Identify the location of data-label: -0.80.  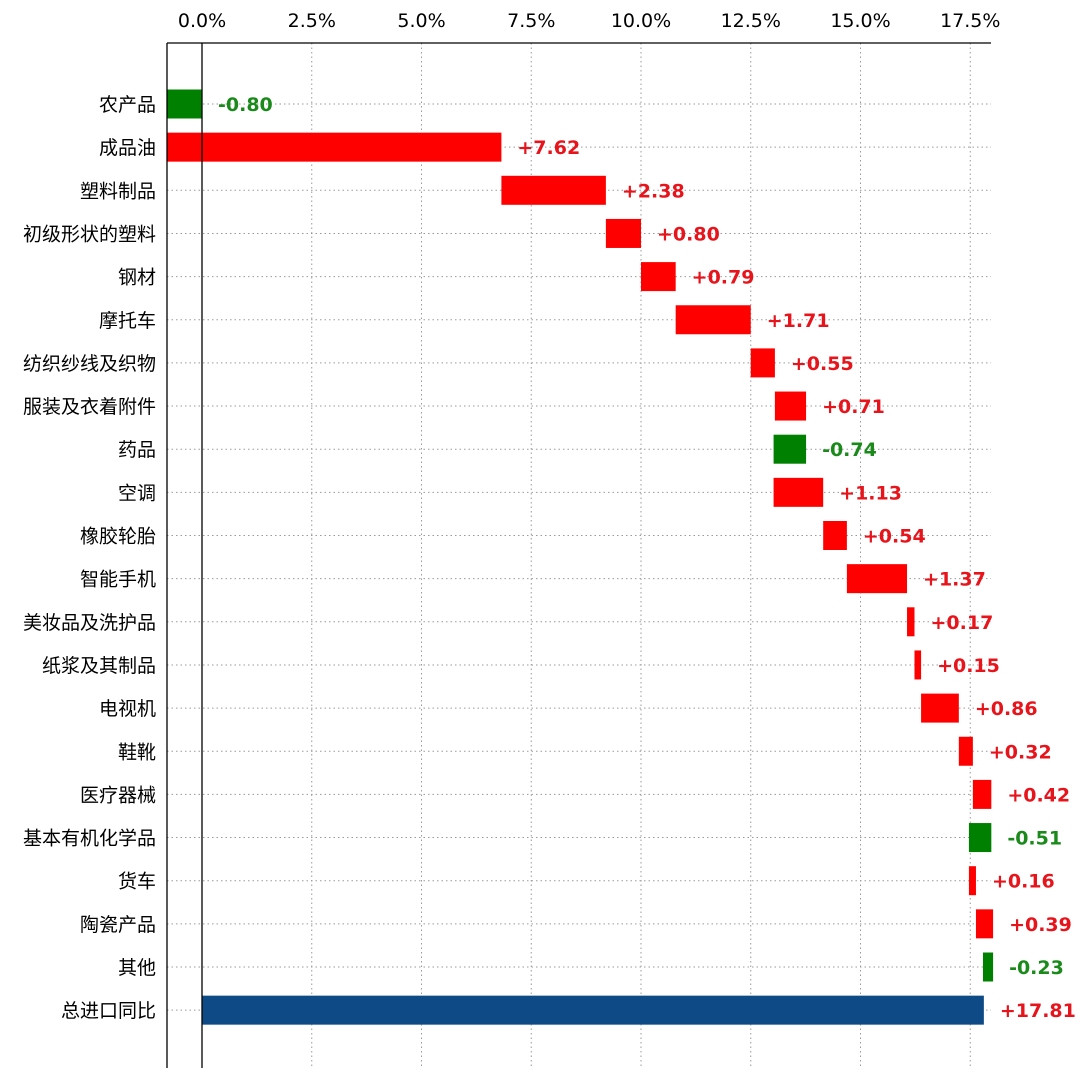
(245, 105).